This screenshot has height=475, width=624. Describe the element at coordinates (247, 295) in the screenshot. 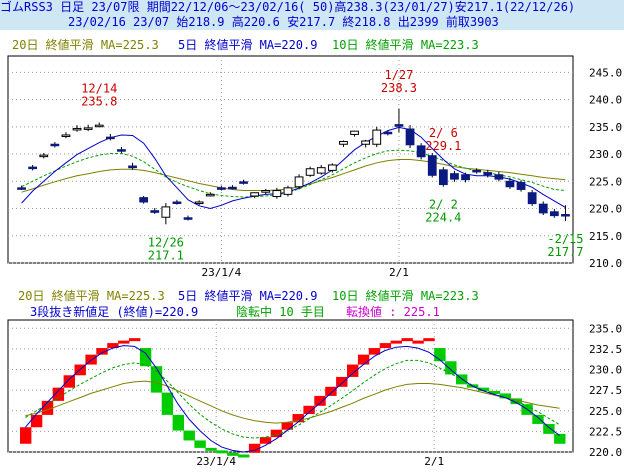

I see `legend2-ma5: 5日 終値平滑 MA=220.9` at that location.